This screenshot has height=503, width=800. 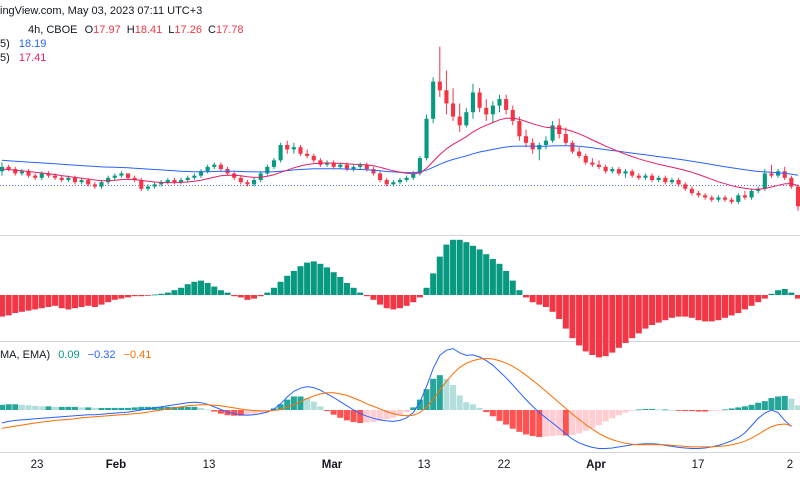 What do you see at coordinates (138, 355) in the screenshot?
I see `macd-legend-signal: −0.41` at bounding box center [138, 355].